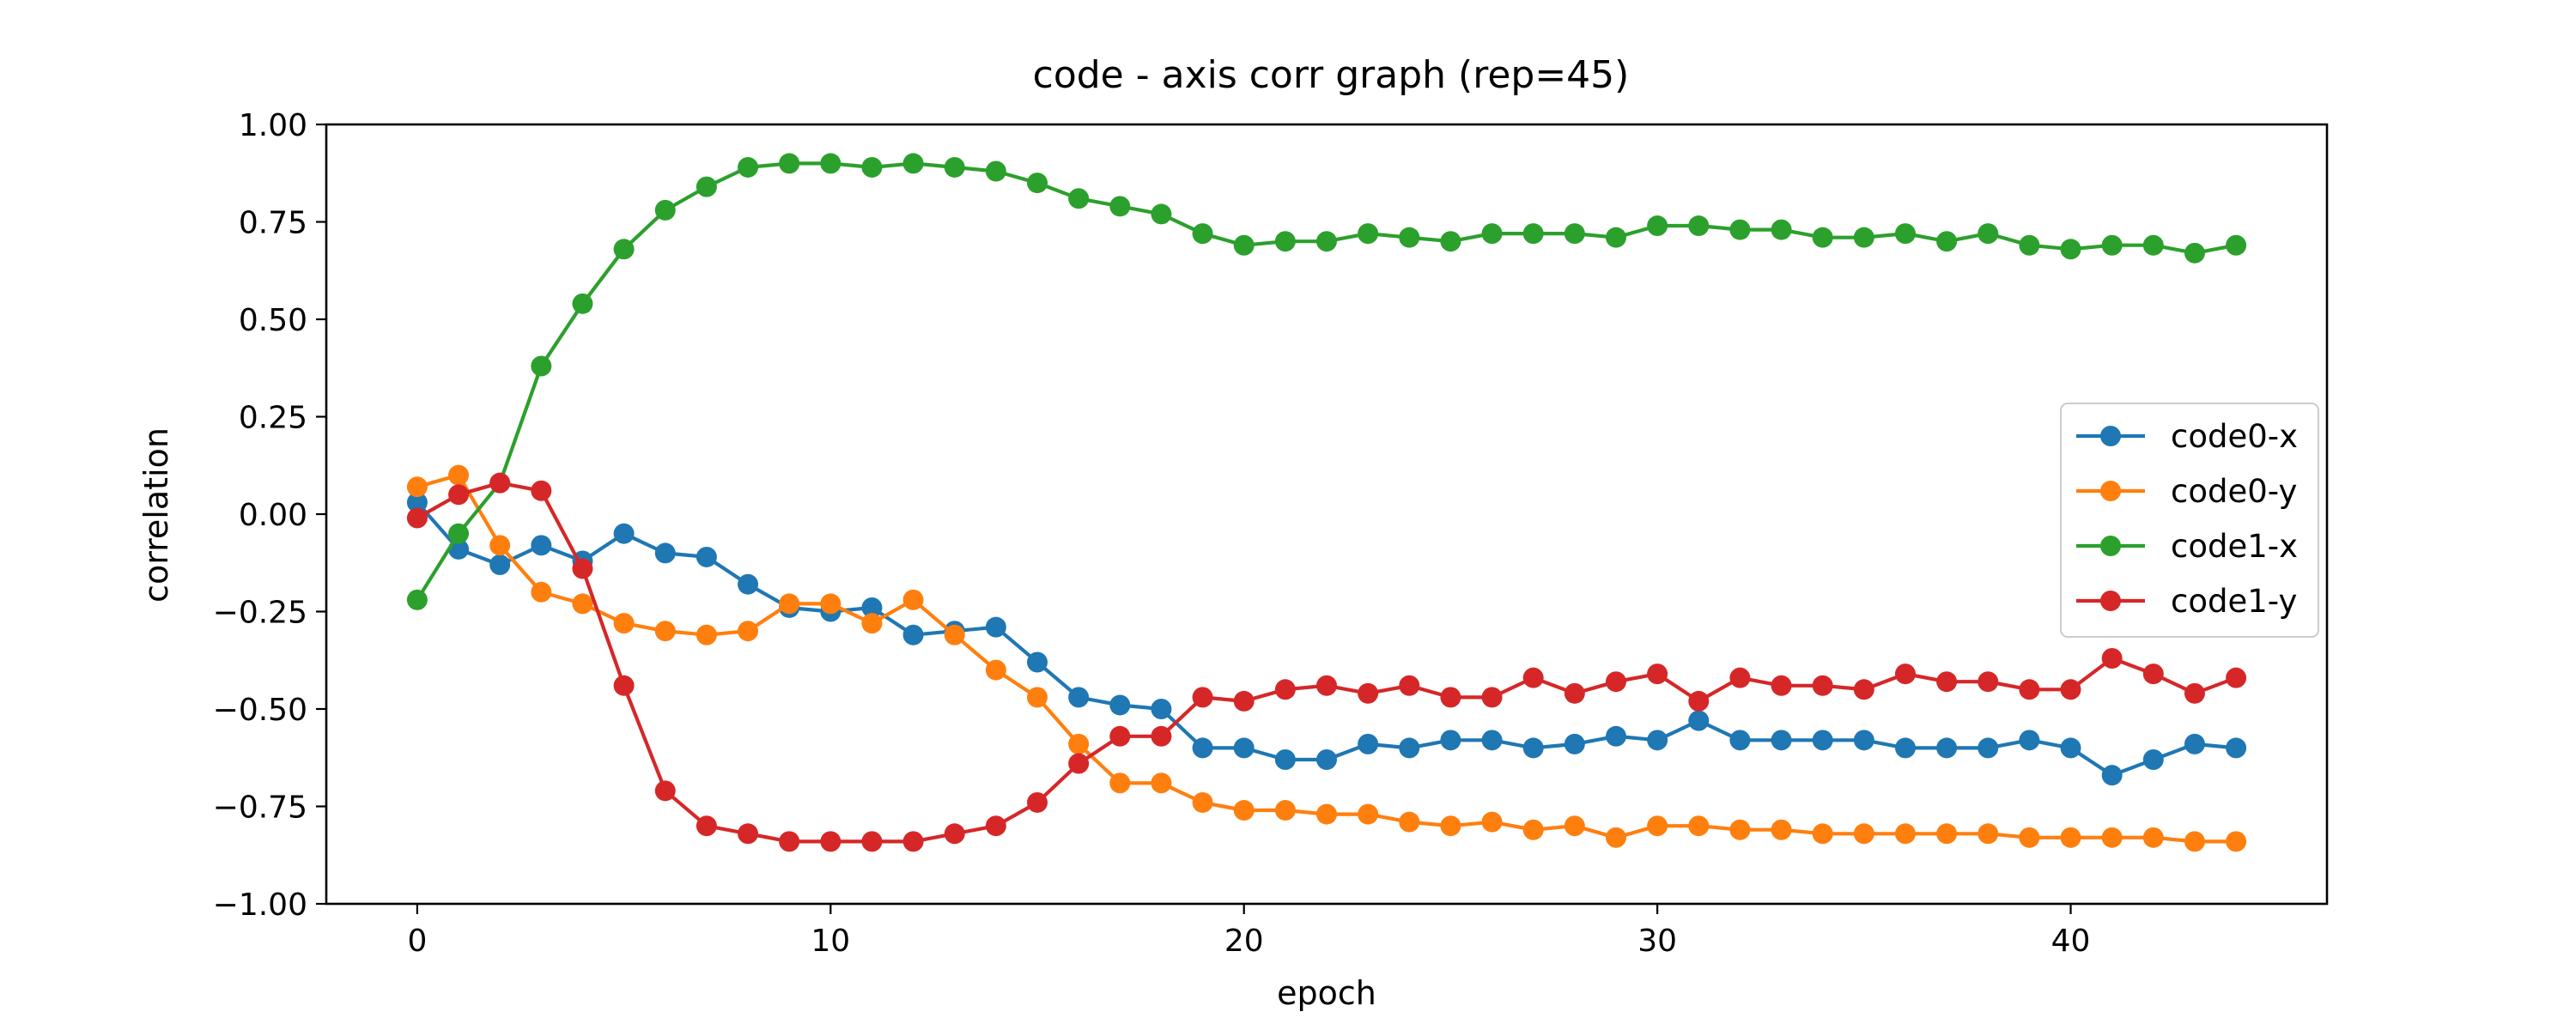  I want to click on legend-label: code0-y, so click(2234, 491).